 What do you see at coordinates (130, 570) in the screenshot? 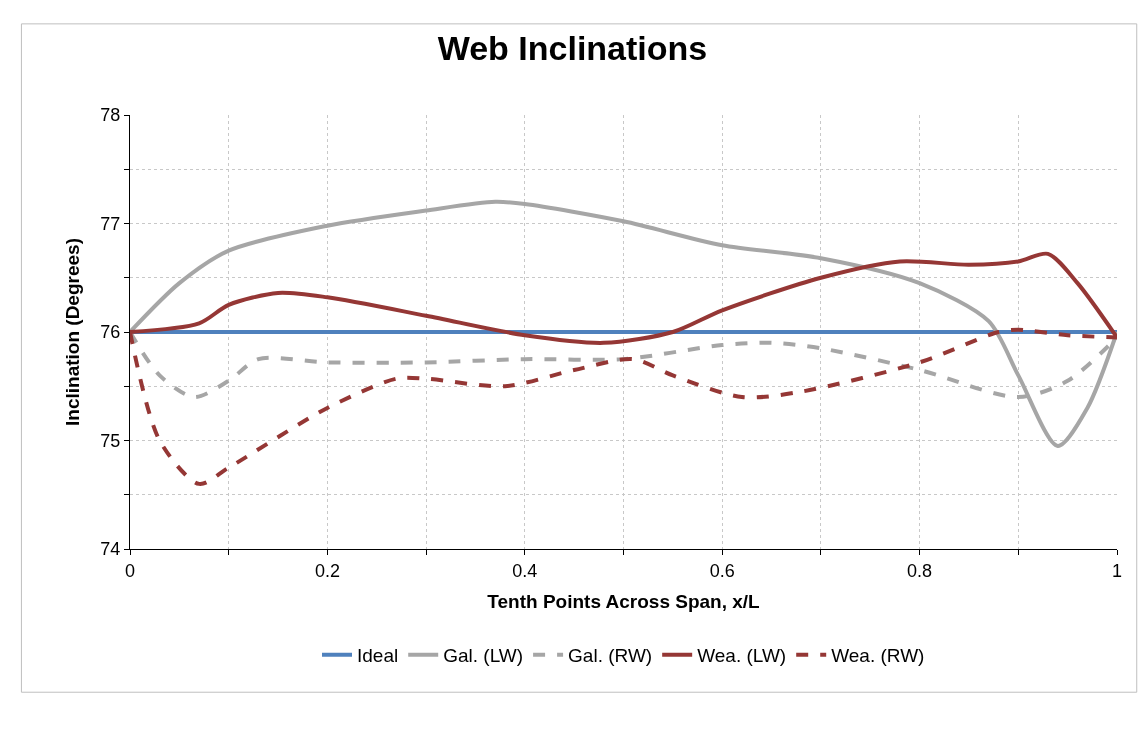
I see `x-tick-label: 0` at bounding box center [130, 570].